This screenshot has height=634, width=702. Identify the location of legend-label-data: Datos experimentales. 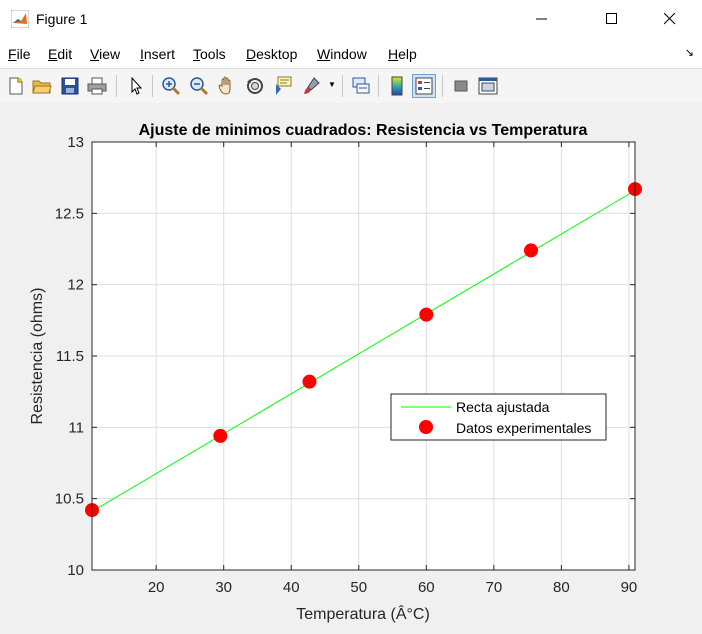
(523, 428).